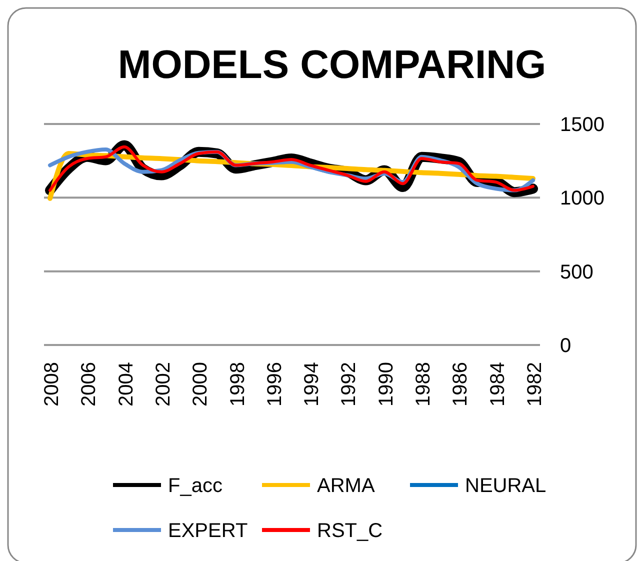 This screenshot has height=561, width=638. Describe the element at coordinates (535, 384) in the screenshot. I see `x-tick-label: 1982` at that location.